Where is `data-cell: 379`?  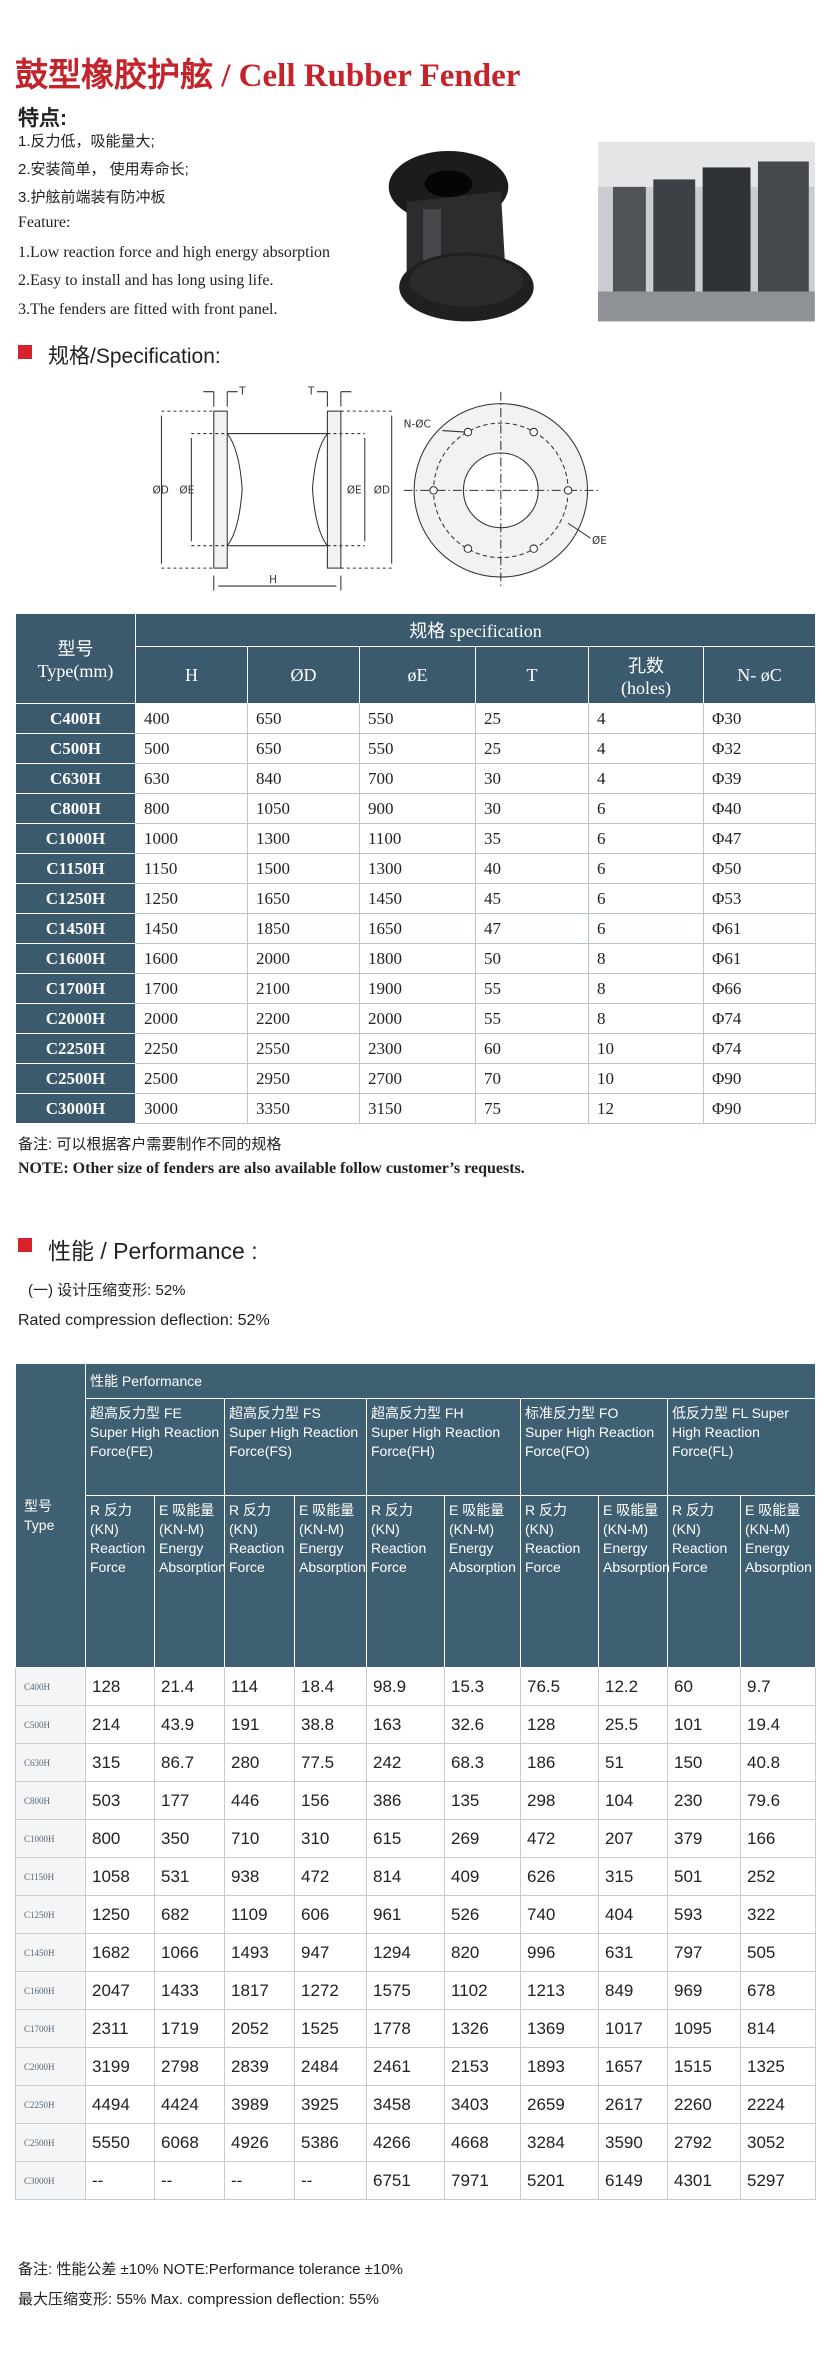
data-cell: 379 is located at coordinates (704, 1838).